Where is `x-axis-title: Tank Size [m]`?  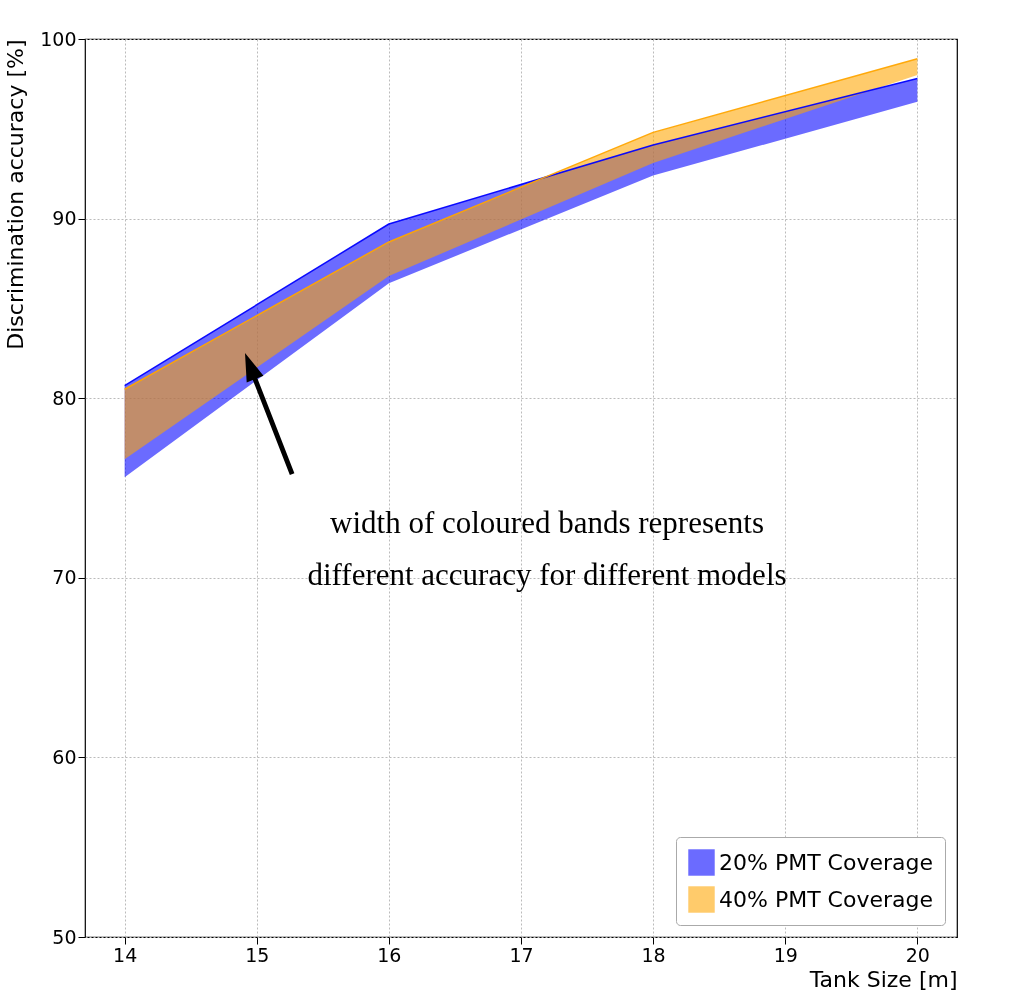 x-axis-title: Tank Size [m] is located at coordinates (883, 979).